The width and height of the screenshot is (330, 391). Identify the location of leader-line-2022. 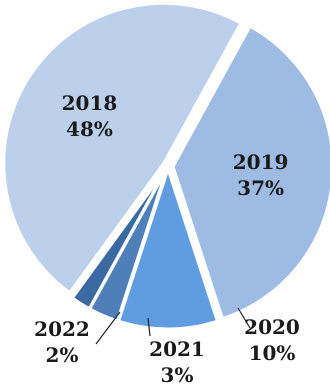
(108, 328).